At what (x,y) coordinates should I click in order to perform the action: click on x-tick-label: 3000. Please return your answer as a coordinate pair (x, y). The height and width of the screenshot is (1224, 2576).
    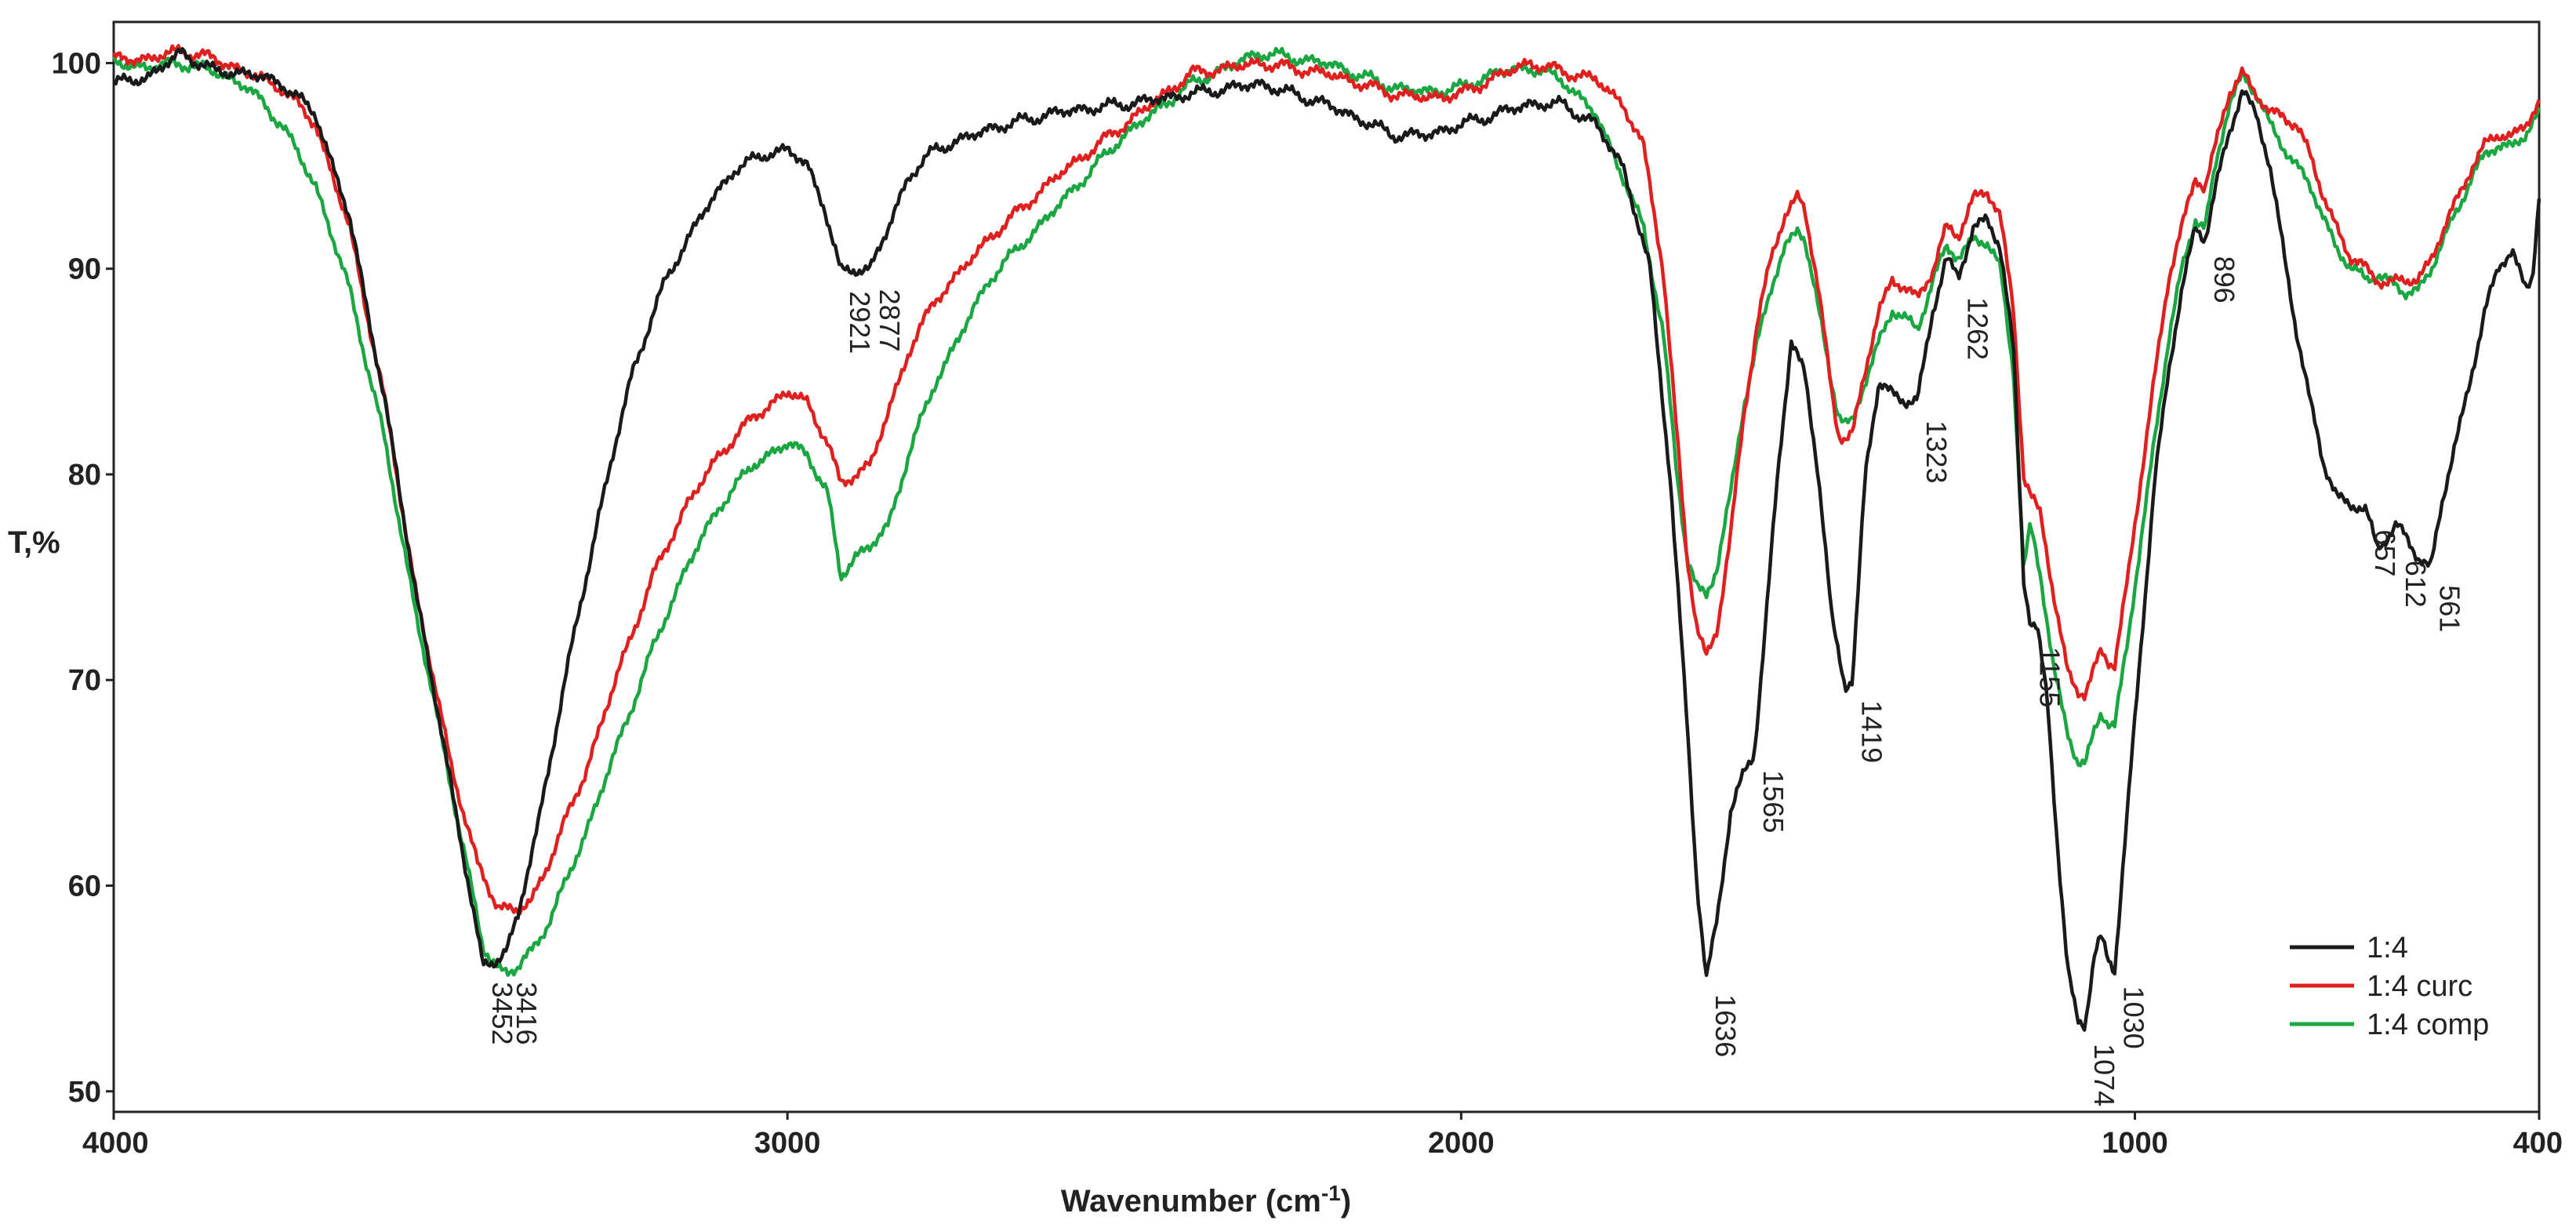
    Looking at the image, I should click on (787, 1143).